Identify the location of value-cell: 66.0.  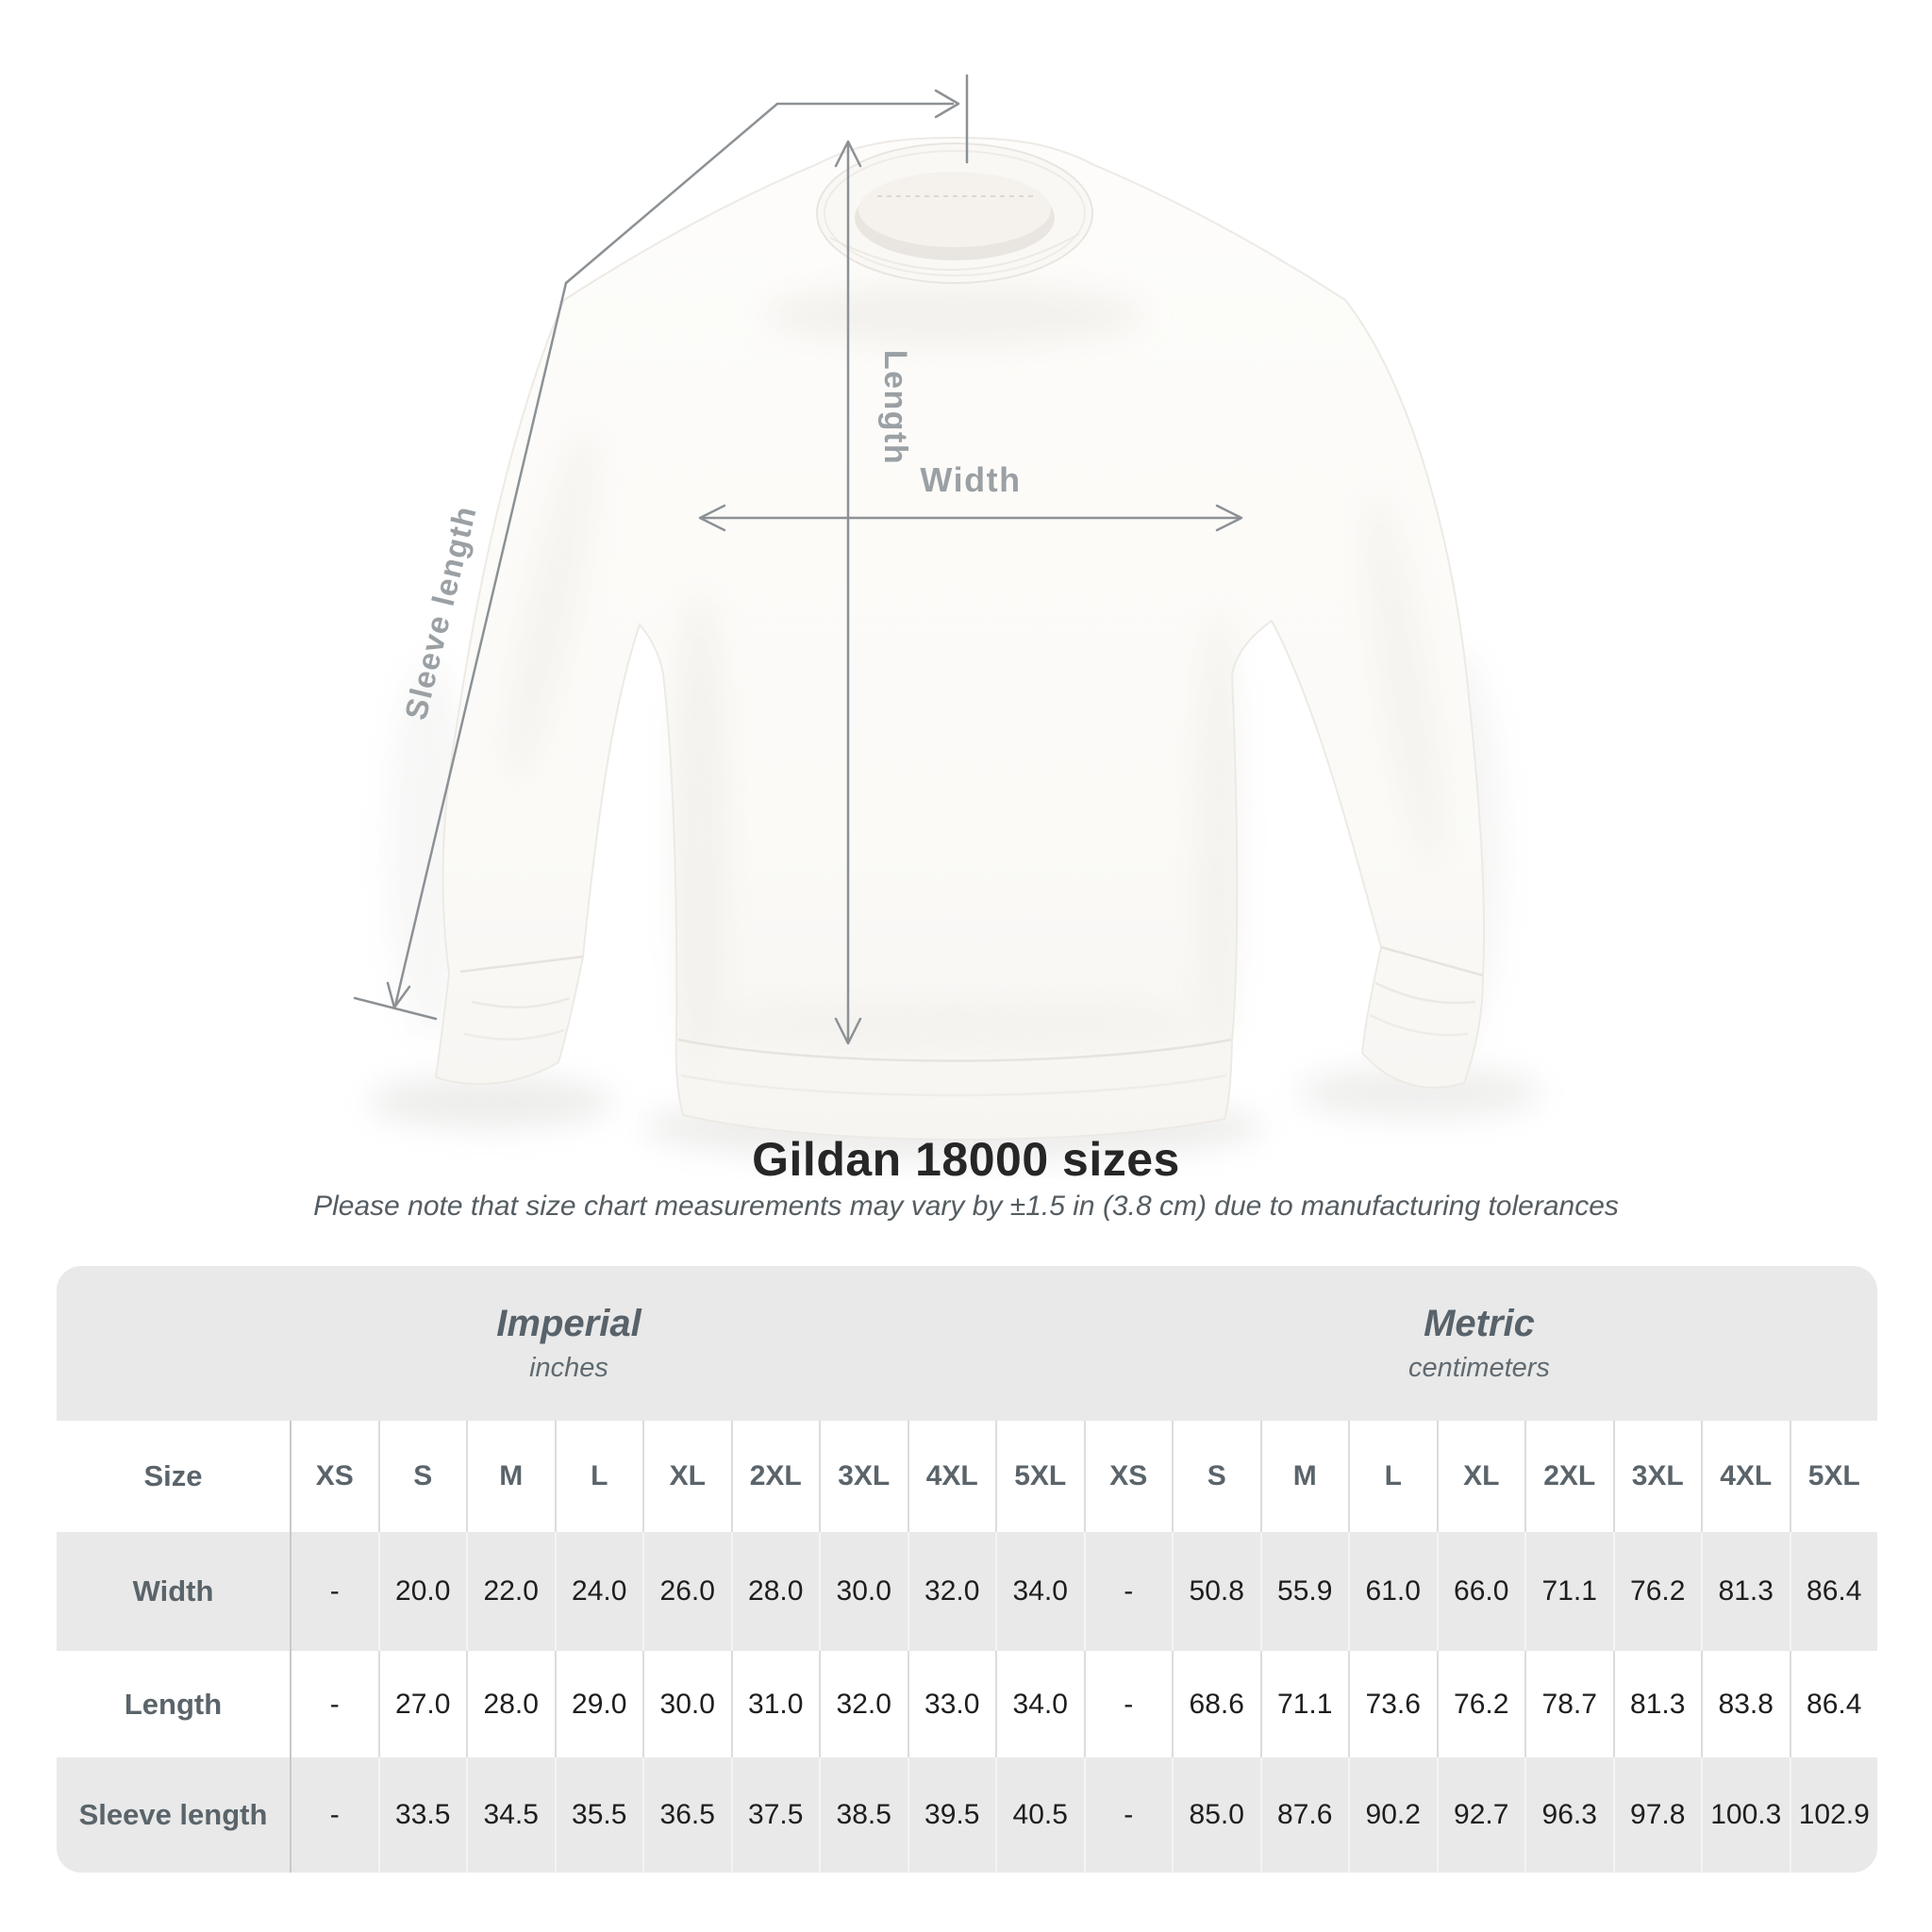
(1481, 1591).